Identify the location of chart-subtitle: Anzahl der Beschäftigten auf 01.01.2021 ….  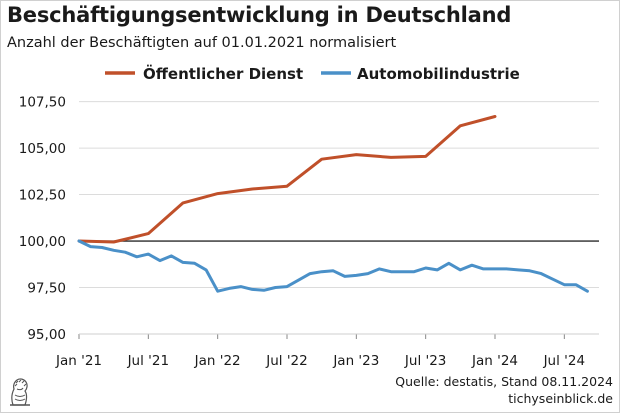
(202, 43).